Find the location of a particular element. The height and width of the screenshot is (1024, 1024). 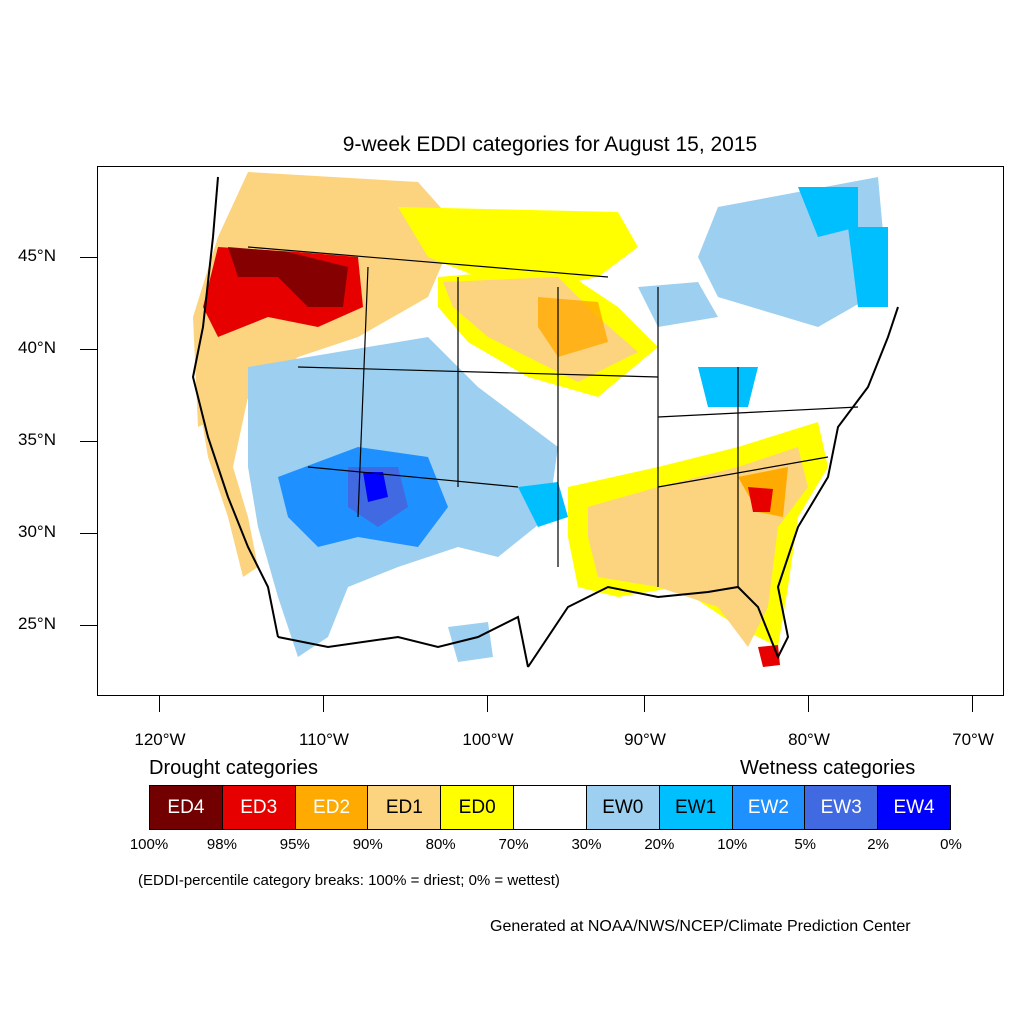

legend-box-ed0: ED0 is located at coordinates (478, 807).